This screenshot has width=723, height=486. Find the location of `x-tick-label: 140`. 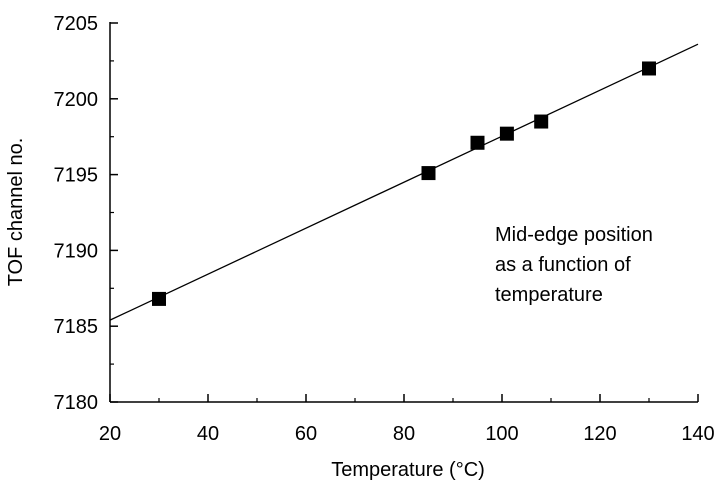

x-tick-label: 140 is located at coordinates (697, 434).